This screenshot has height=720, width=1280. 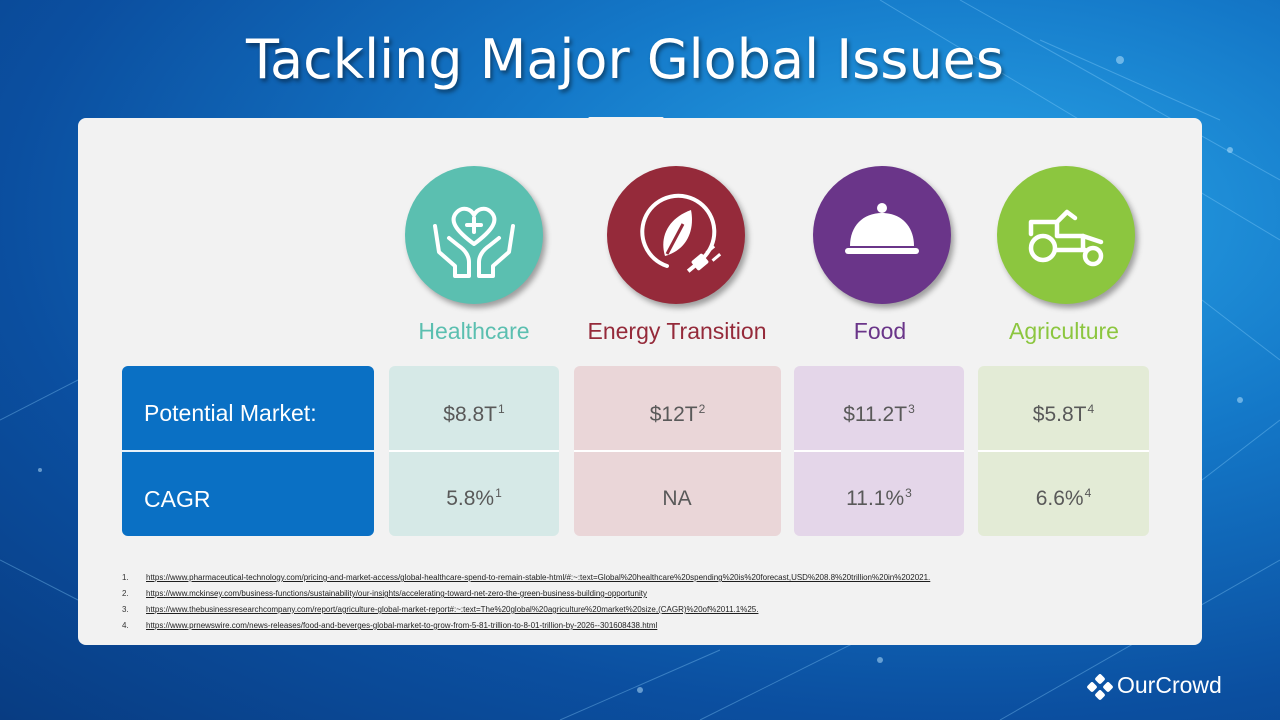 I want to click on ourcrowd-logo-icon, so click(x=1100, y=687).